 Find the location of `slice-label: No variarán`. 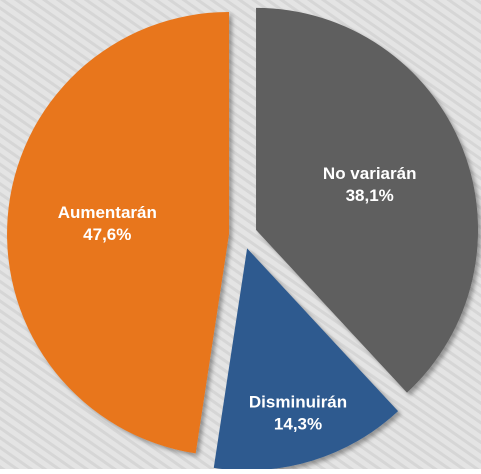

slice-label: No variarán is located at coordinates (370, 173).